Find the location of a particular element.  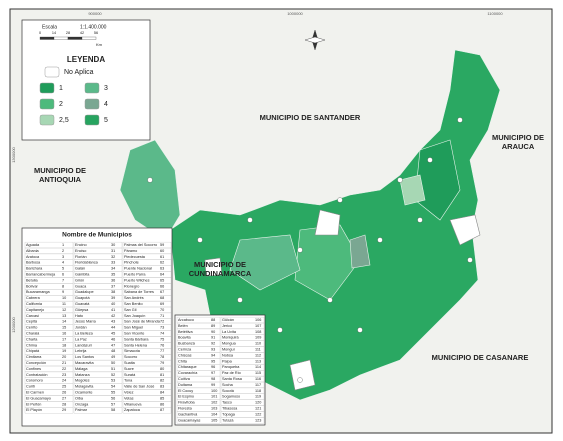

municipio-id: 64 is located at coordinates (162, 275).